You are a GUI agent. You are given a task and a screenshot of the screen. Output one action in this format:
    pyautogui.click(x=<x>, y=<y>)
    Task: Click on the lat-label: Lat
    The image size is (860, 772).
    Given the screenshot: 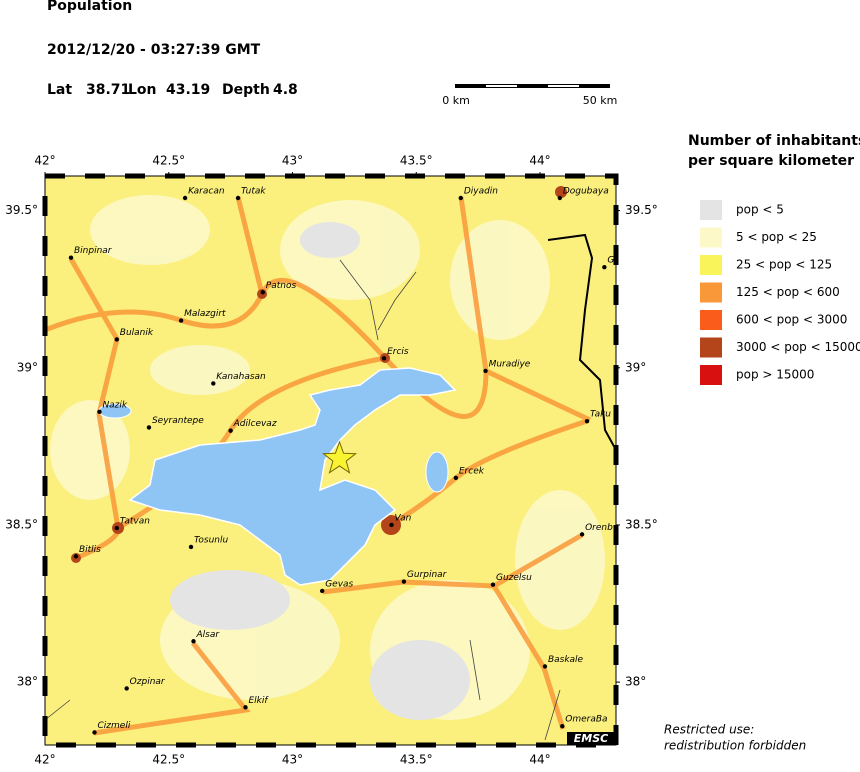 What is the action you would take?
    pyautogui.click(x=59, y=90)
    